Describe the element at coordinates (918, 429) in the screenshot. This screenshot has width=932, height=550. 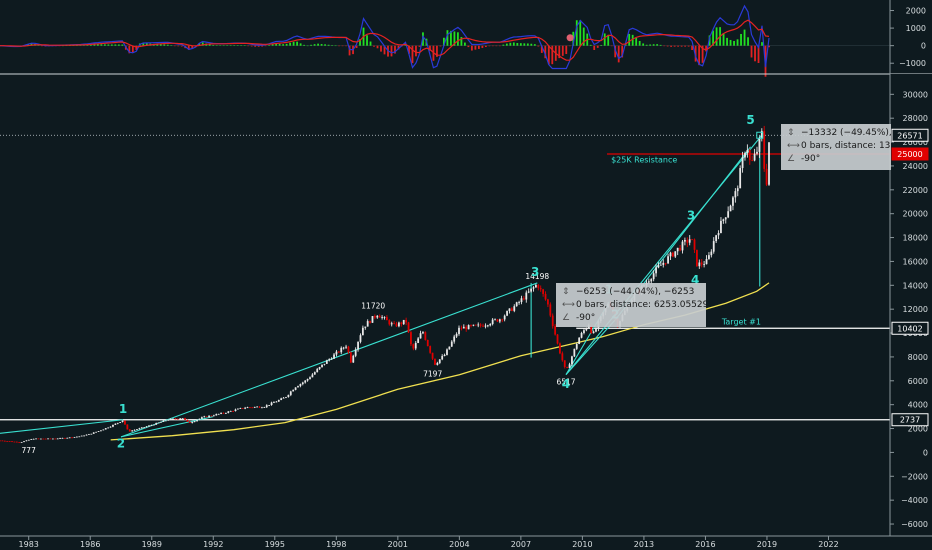
I see `price-tick-label: 2000` at that location.